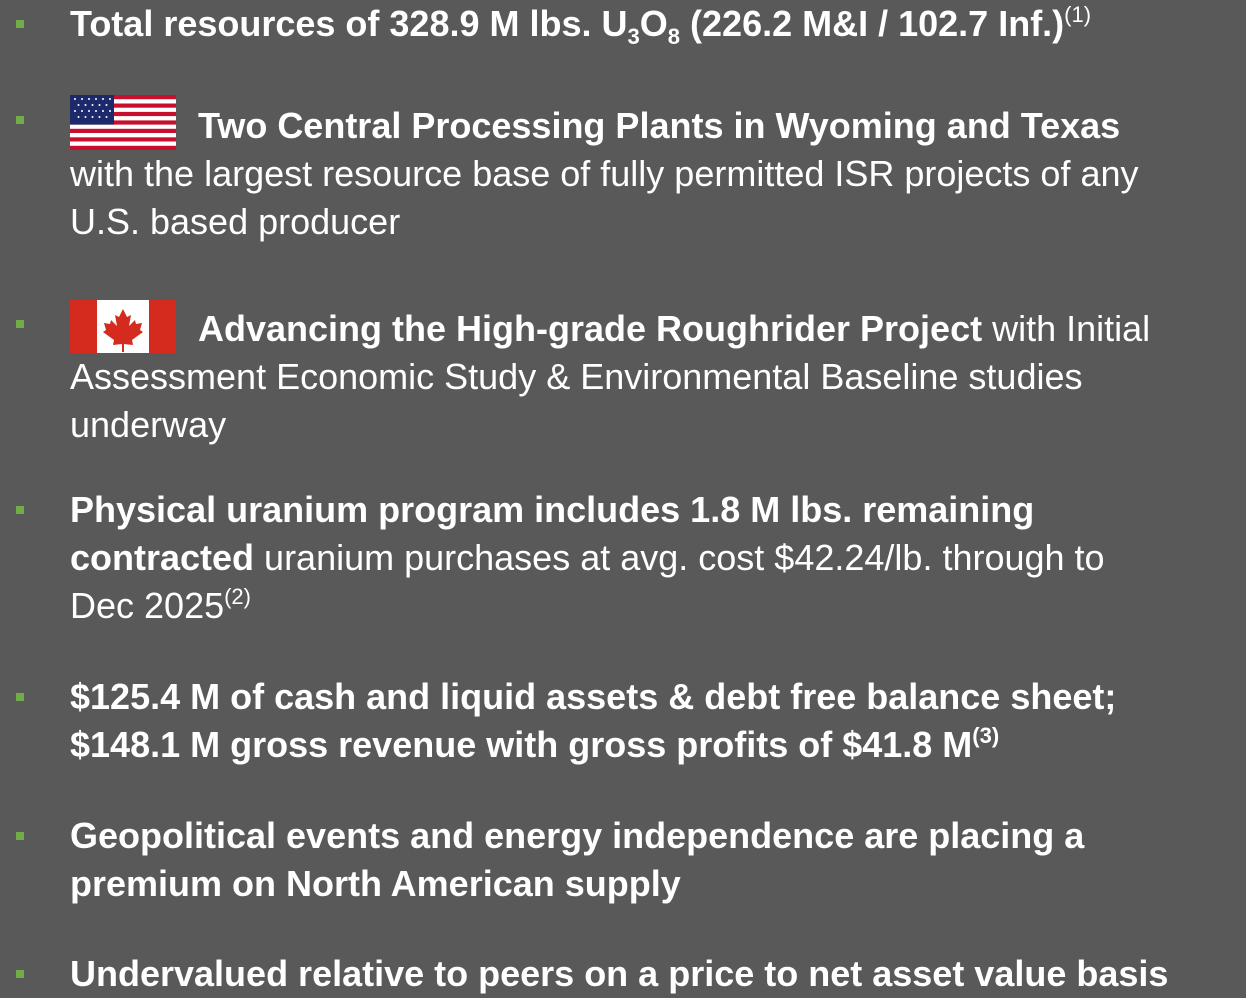 Image resolution: width=1246 pixels, height=998 pixels. I want to click on us-flag, so click(123, 122).